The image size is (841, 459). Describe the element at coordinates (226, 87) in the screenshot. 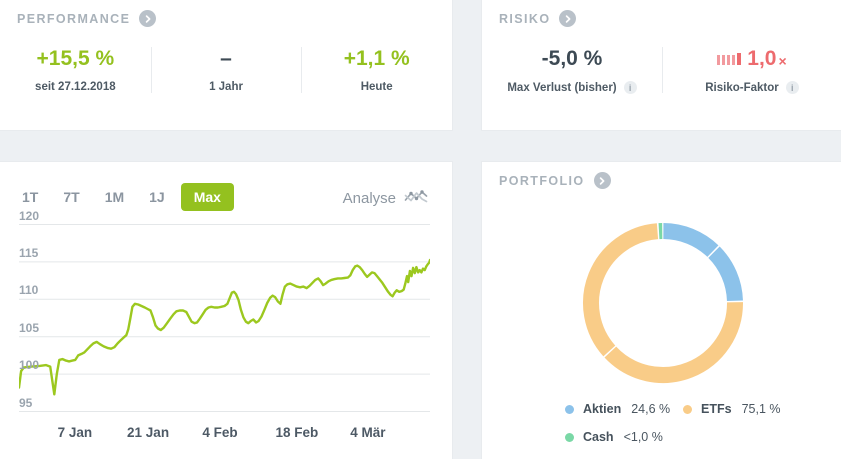

I see `performance-year-label: 1 Jahr` at that location.